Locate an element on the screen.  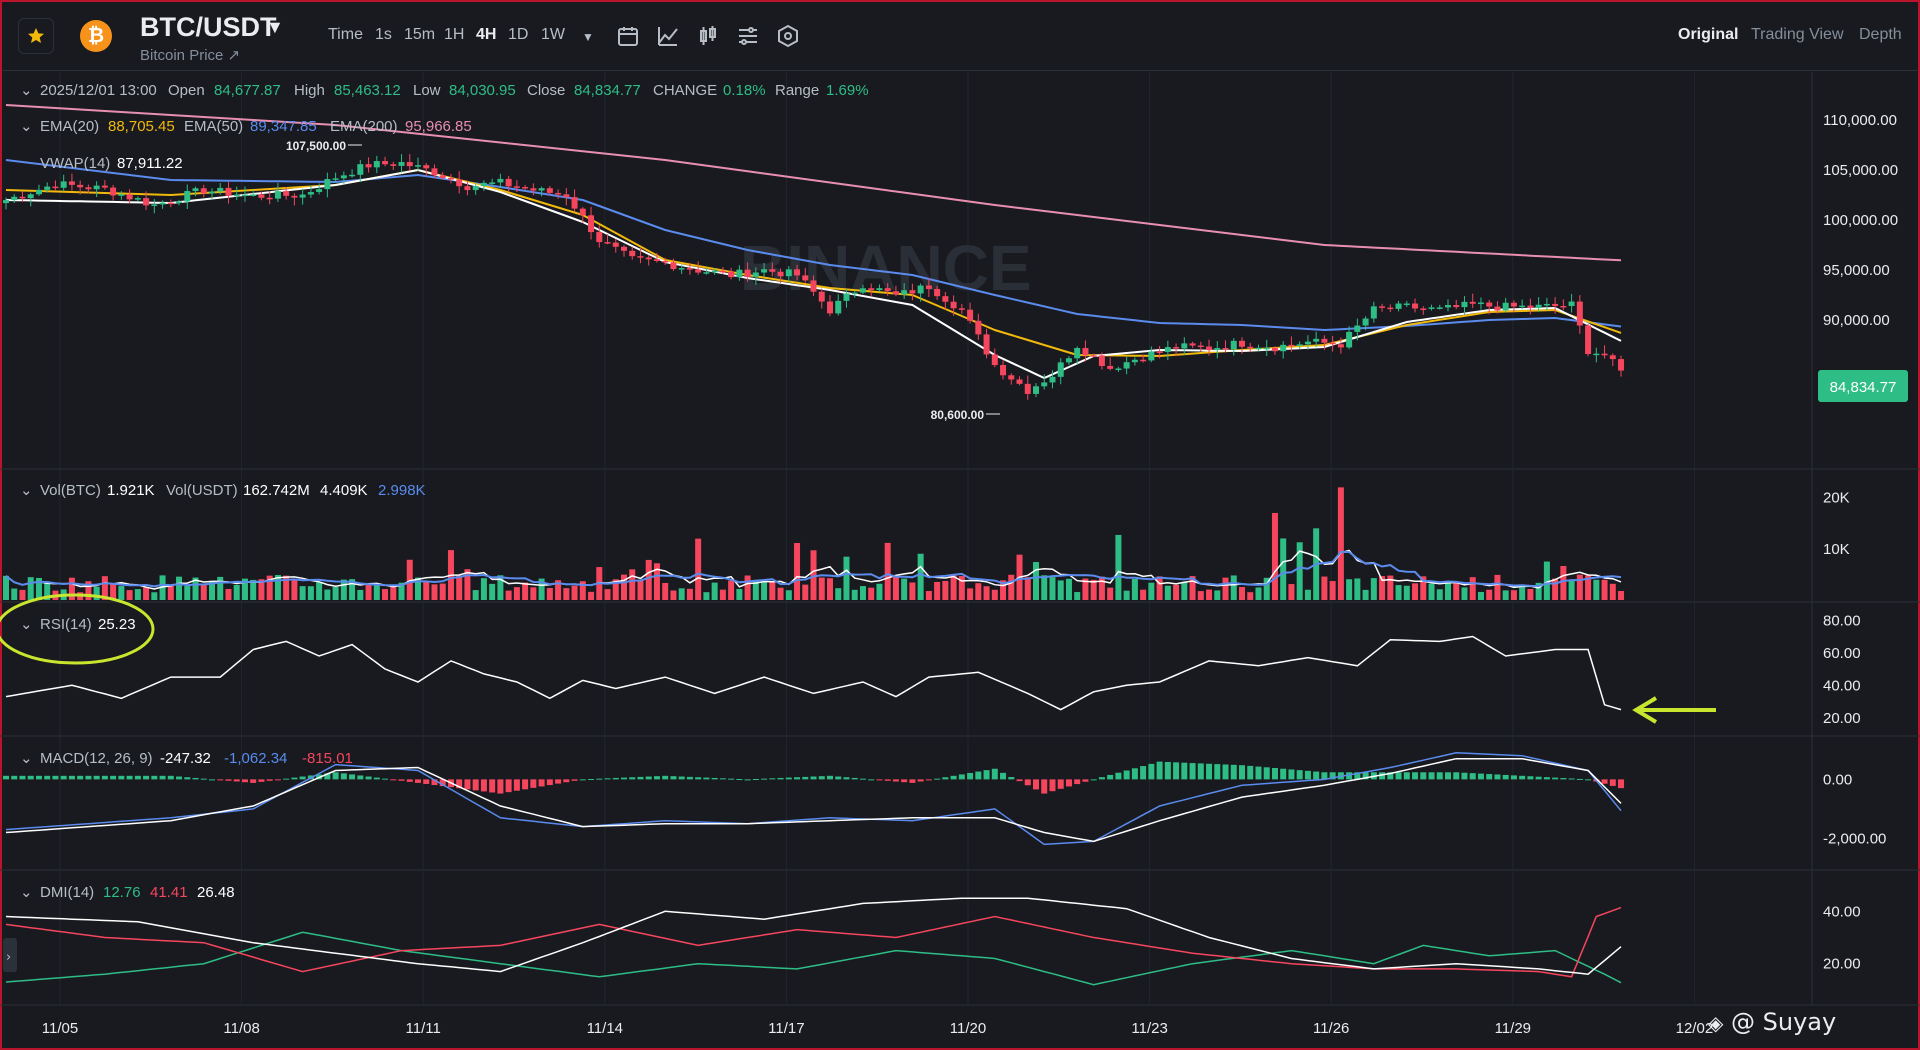
timeframe-1h: 1H is located at coordinates (454, 34).